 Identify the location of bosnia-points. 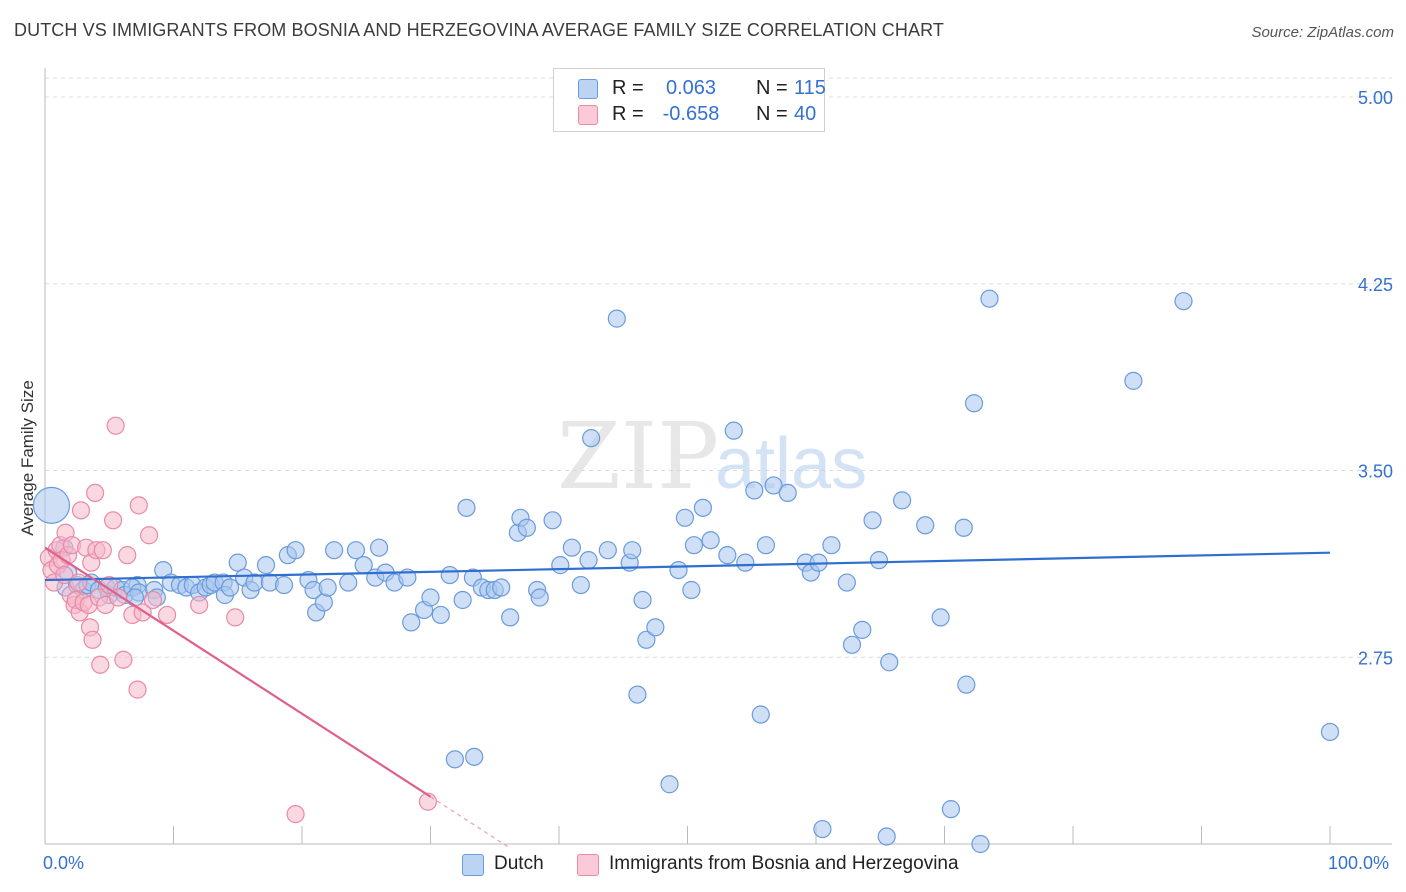
(238, 620).